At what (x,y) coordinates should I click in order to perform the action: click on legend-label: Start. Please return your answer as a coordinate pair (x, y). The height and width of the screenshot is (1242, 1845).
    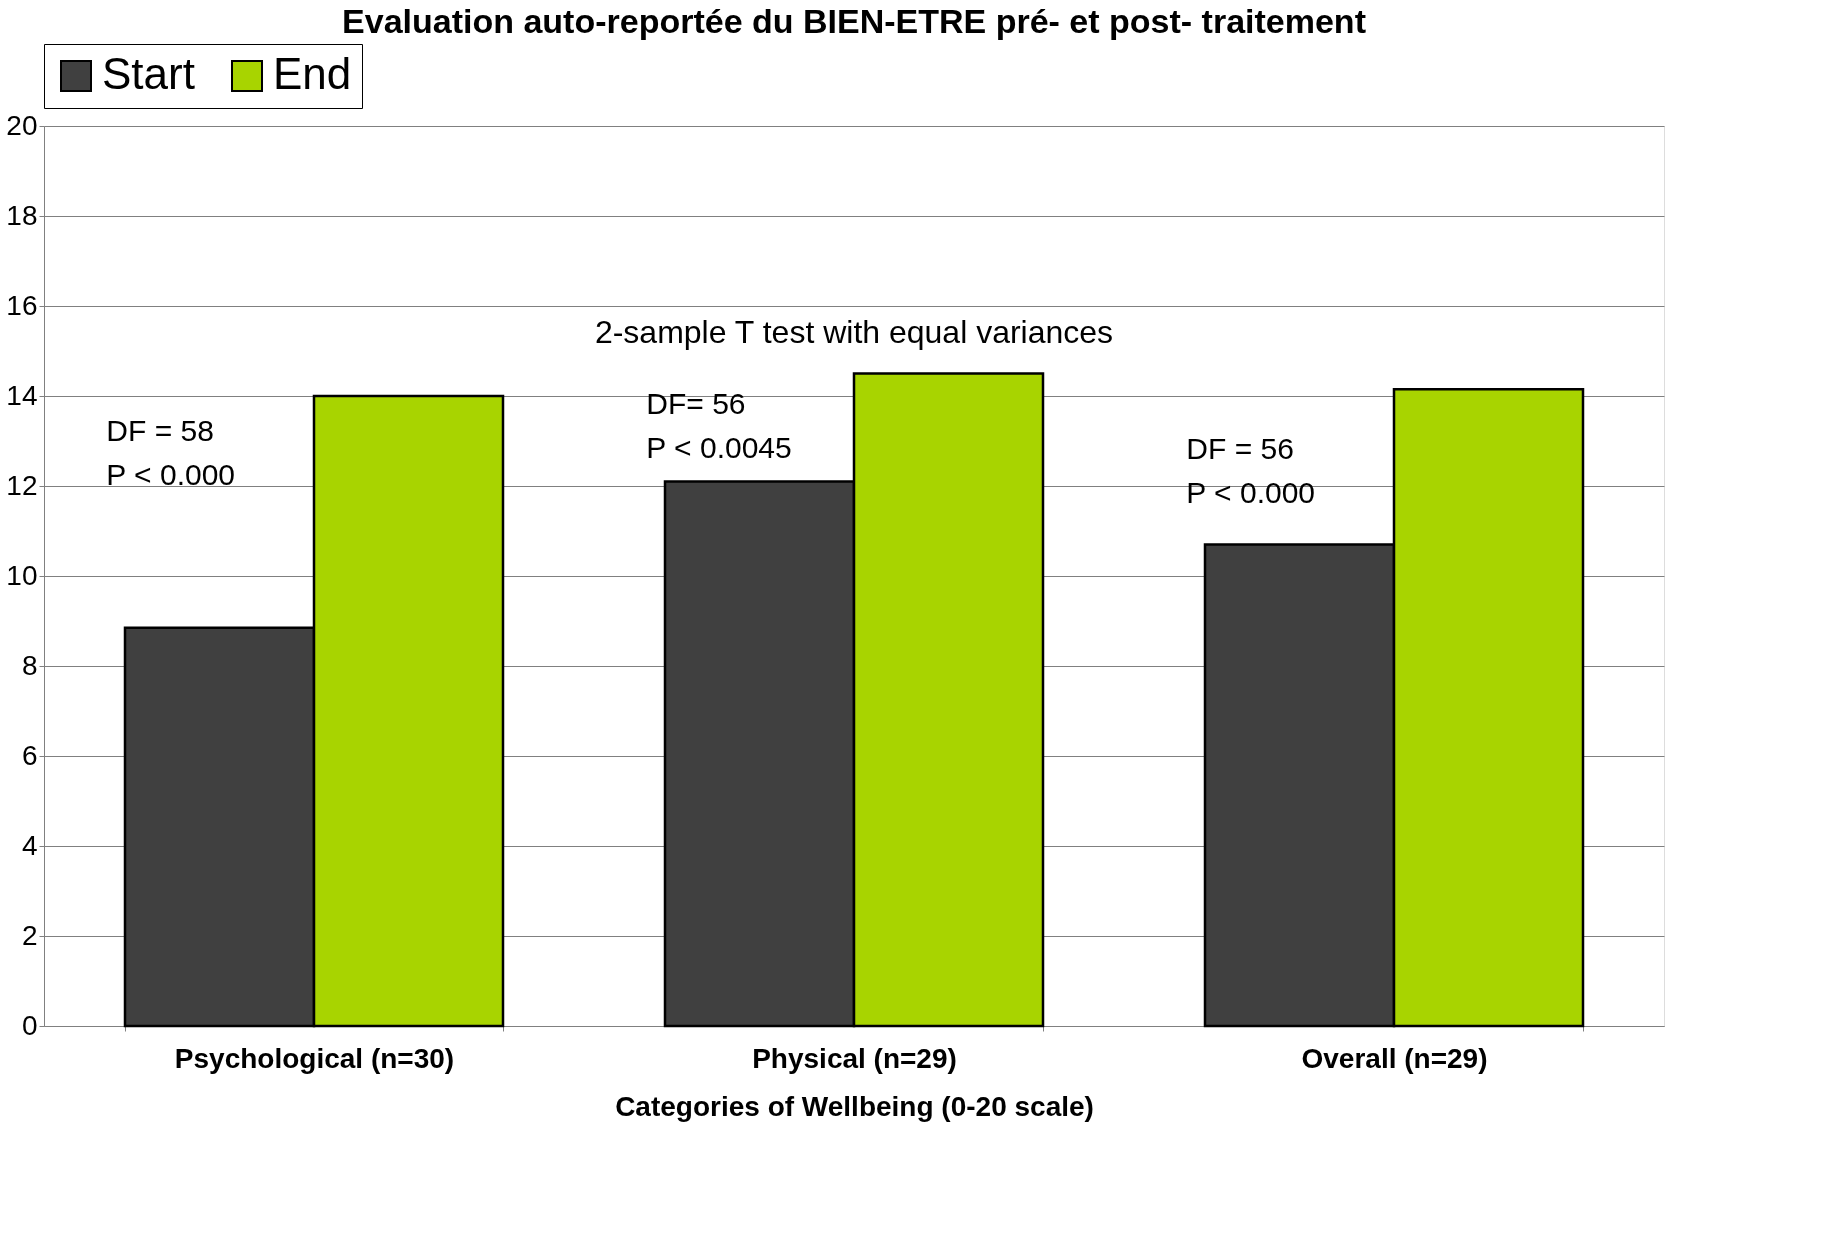
    Looking at the image, I should click on (148, 73).